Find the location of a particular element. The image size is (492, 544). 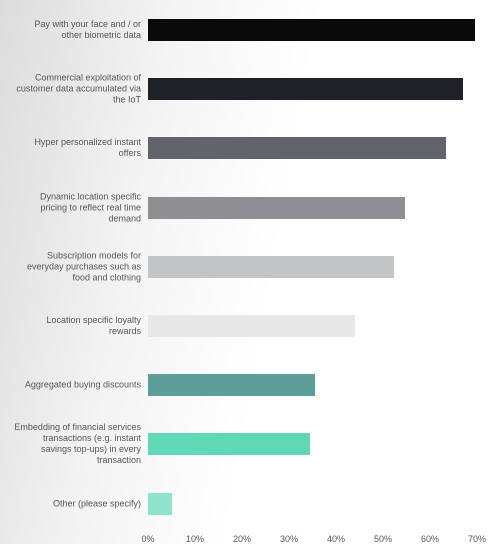

x-tick-label: 30% is located at coordinates (289, 539).